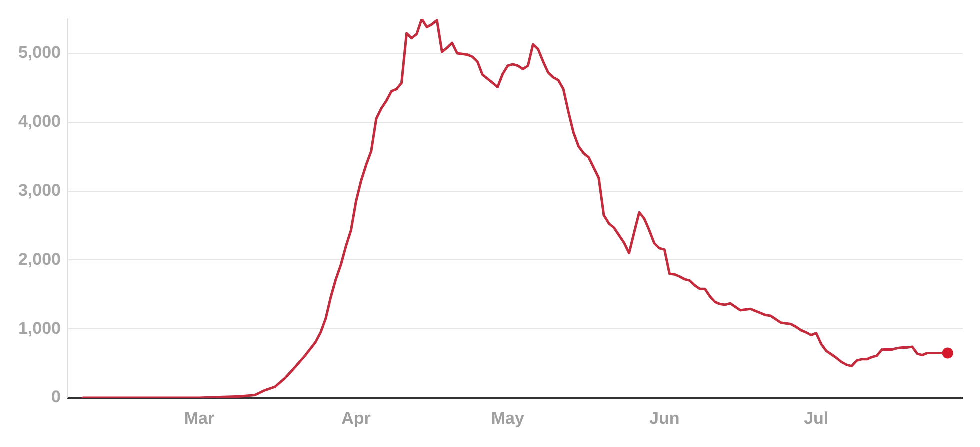 The height and width of the screenshot is (447, 980). I want to click on y-tick-label: 1,000, so click(39, 328).